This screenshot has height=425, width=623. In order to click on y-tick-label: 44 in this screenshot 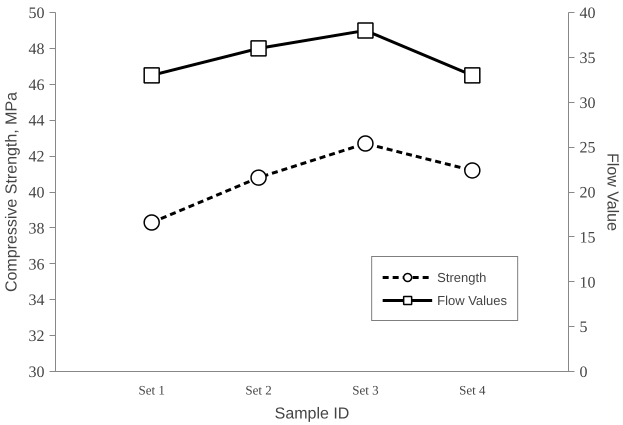, I will do `click(36, 121)`.